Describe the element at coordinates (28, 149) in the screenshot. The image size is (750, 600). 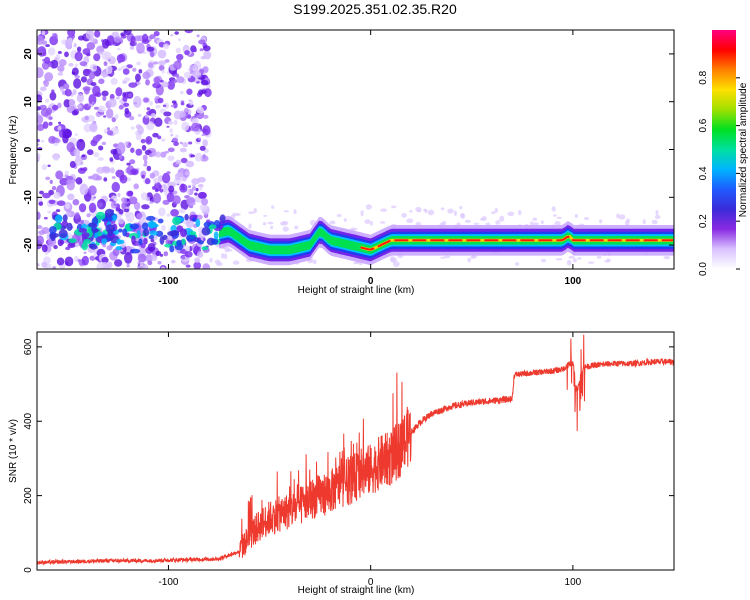
I see `spectrogram-y-tick-label: 0` at that location.